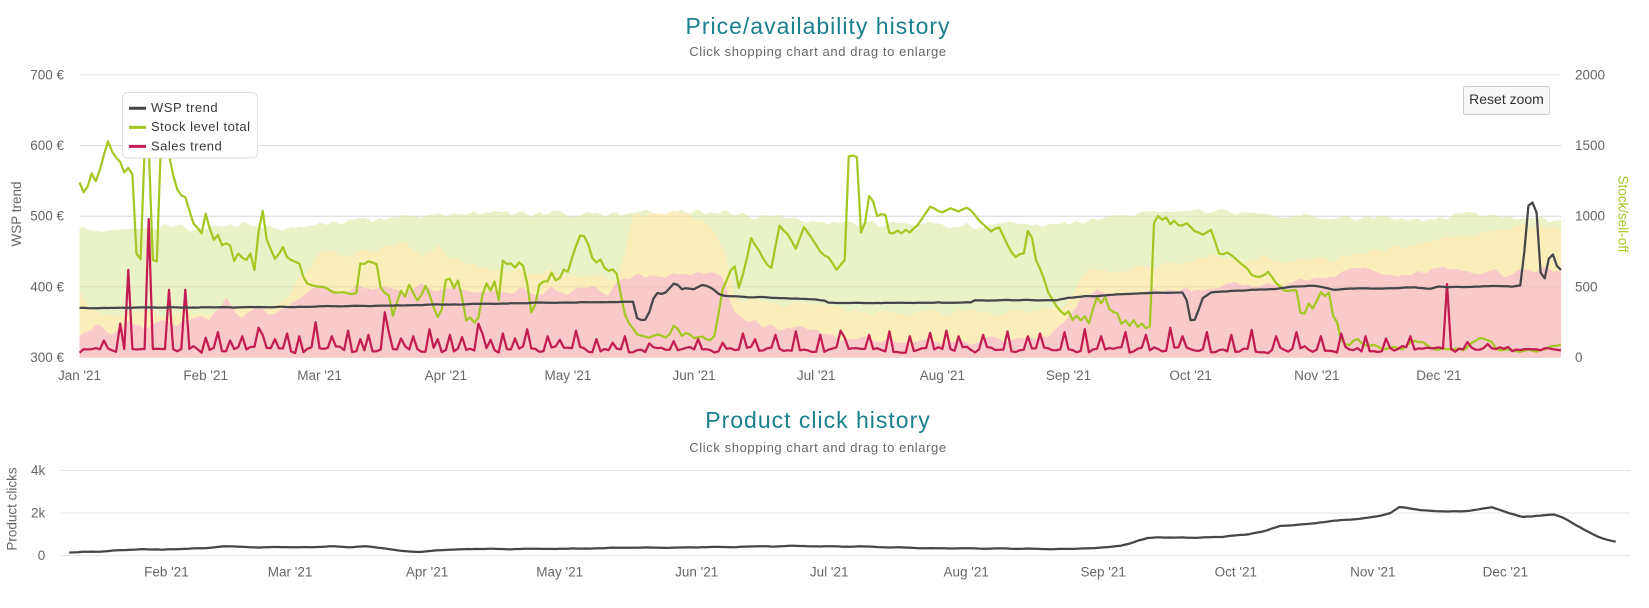 Image resolution: width=1649 pixels, height=608 pixels. What do you see at coordinates (79, 375) in the screenshot?
I see `svg-text: Jan '21` at bounding box center [79, 375].